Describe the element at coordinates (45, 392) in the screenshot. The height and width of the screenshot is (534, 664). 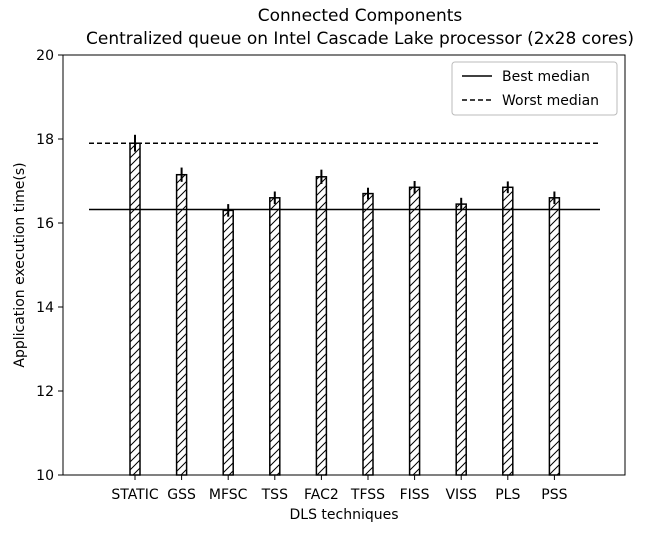
I see `y-tick-label-12: 12` at that location.